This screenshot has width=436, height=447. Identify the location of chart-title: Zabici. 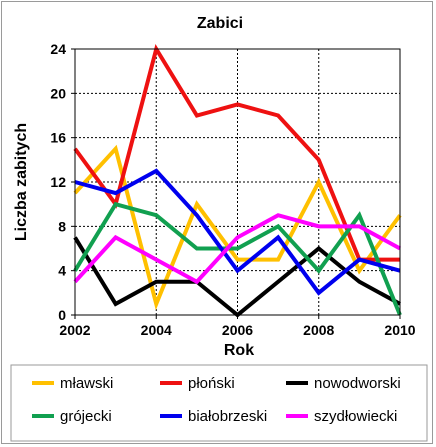
(220, 23).